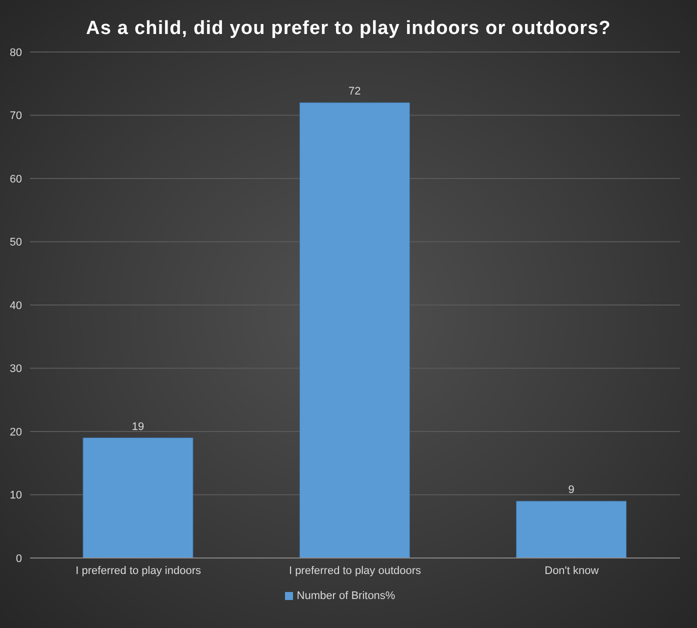  What do you see at coordinates (139, 570) in the screenshot?
I see `x-tick-label: I preferred to play indoors` at bounding box center [139, 570].